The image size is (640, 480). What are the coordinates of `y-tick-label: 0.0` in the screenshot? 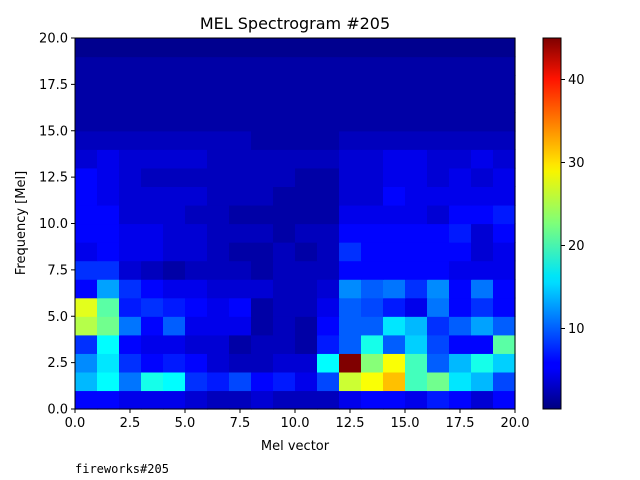 It's located at (57, 410).